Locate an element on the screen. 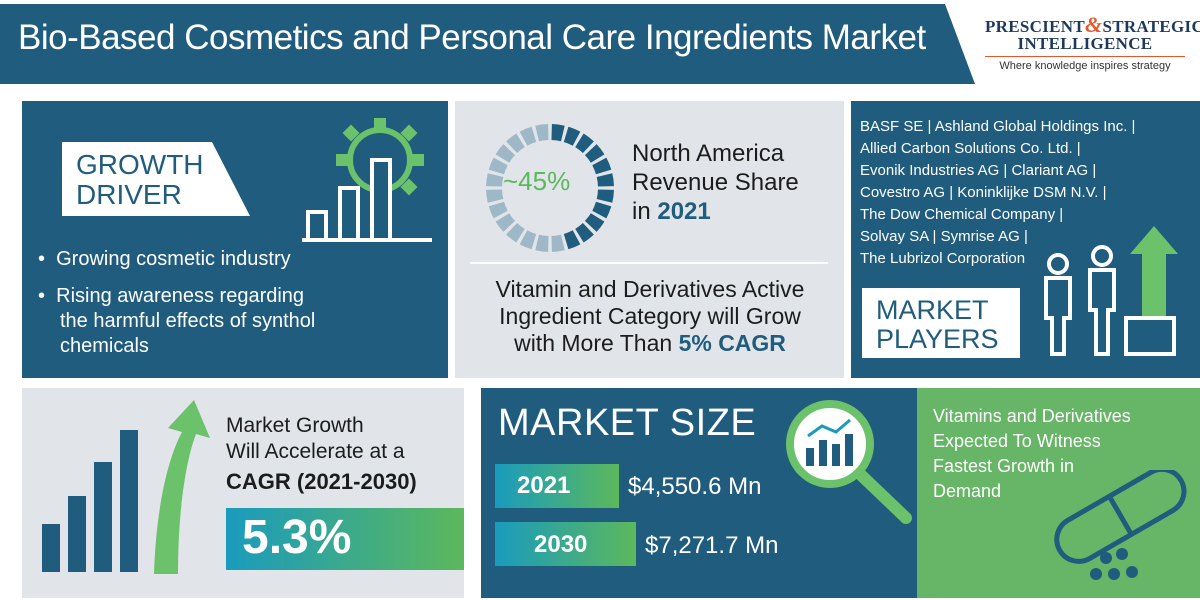 Image resolution: width=1200 pixels, height=600 pixels. market-players-title: MARKET PLAYERS is located at coordinates (937, 324).